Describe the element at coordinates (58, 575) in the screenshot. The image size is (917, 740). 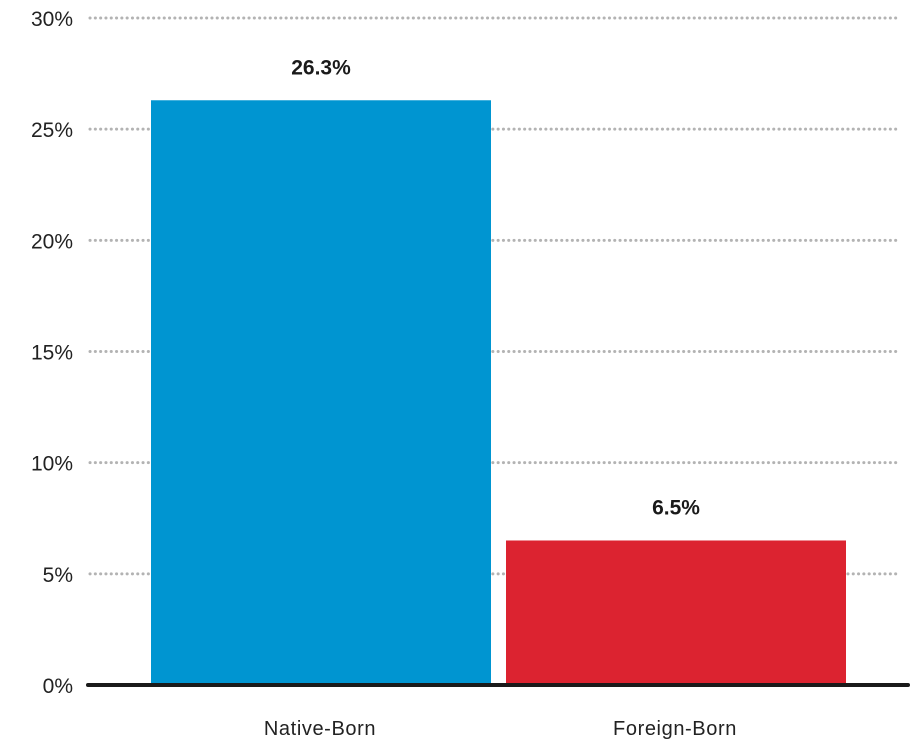
I see `y-tick-label: 5%` at that location.